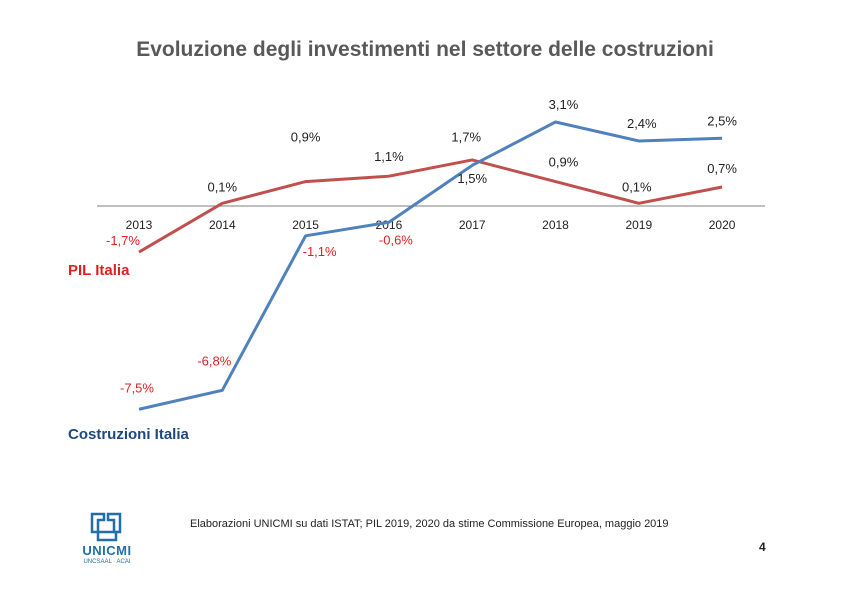  What do you see at coordinates (472, 225) in the screenshot?
I see `x-tick-label: 2017` at bounding box center [472, 225].